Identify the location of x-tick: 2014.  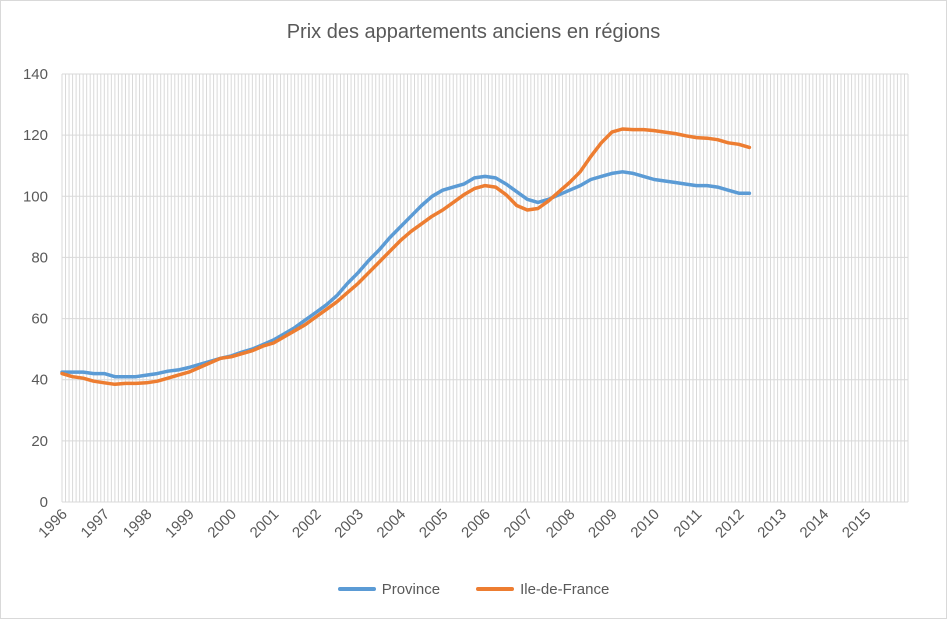
(815, 524).